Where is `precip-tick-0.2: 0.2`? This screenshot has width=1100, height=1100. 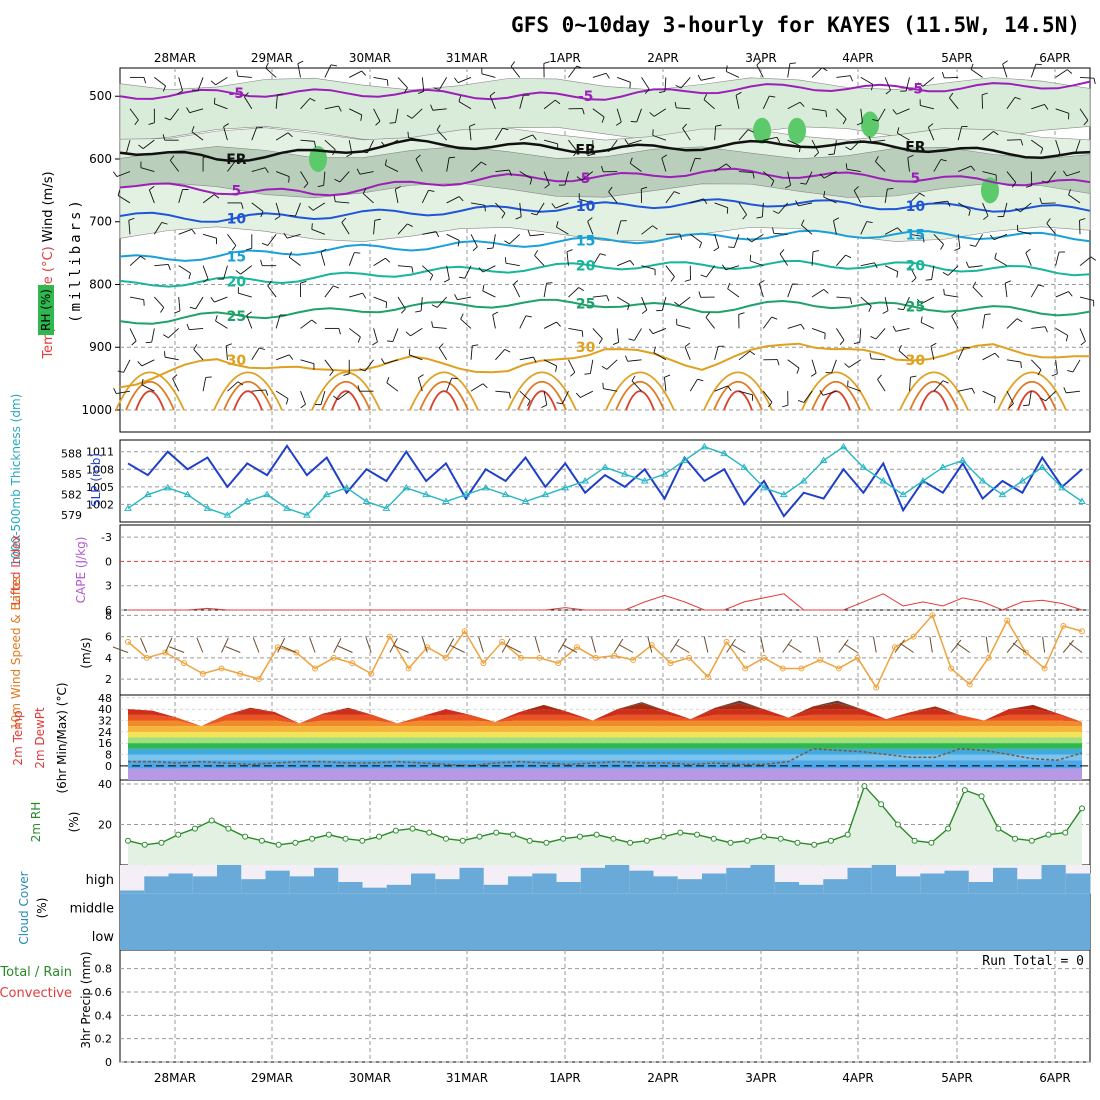 precip-tick-0.2: 0.2 is located at coordinates (104, 1039).